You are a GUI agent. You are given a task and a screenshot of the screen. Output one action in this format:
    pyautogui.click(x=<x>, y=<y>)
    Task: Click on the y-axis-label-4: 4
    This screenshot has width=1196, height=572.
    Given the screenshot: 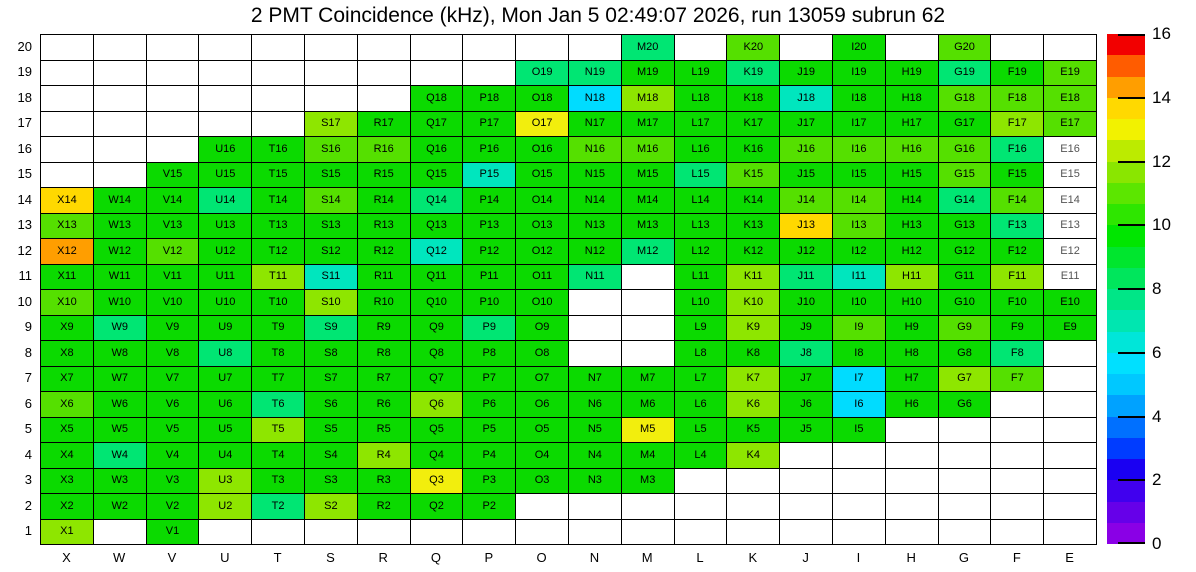 What is the action you would take?
    pyautogui.click(x=28, y=454)
    